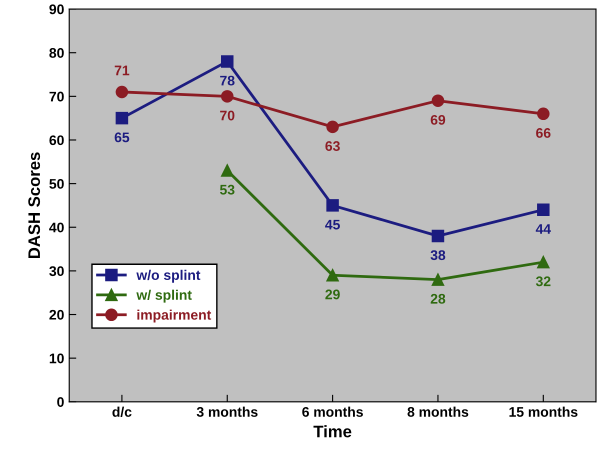 The image size is (602, 454). I want to click on legend-label: w/ splint, so click(164, 296).